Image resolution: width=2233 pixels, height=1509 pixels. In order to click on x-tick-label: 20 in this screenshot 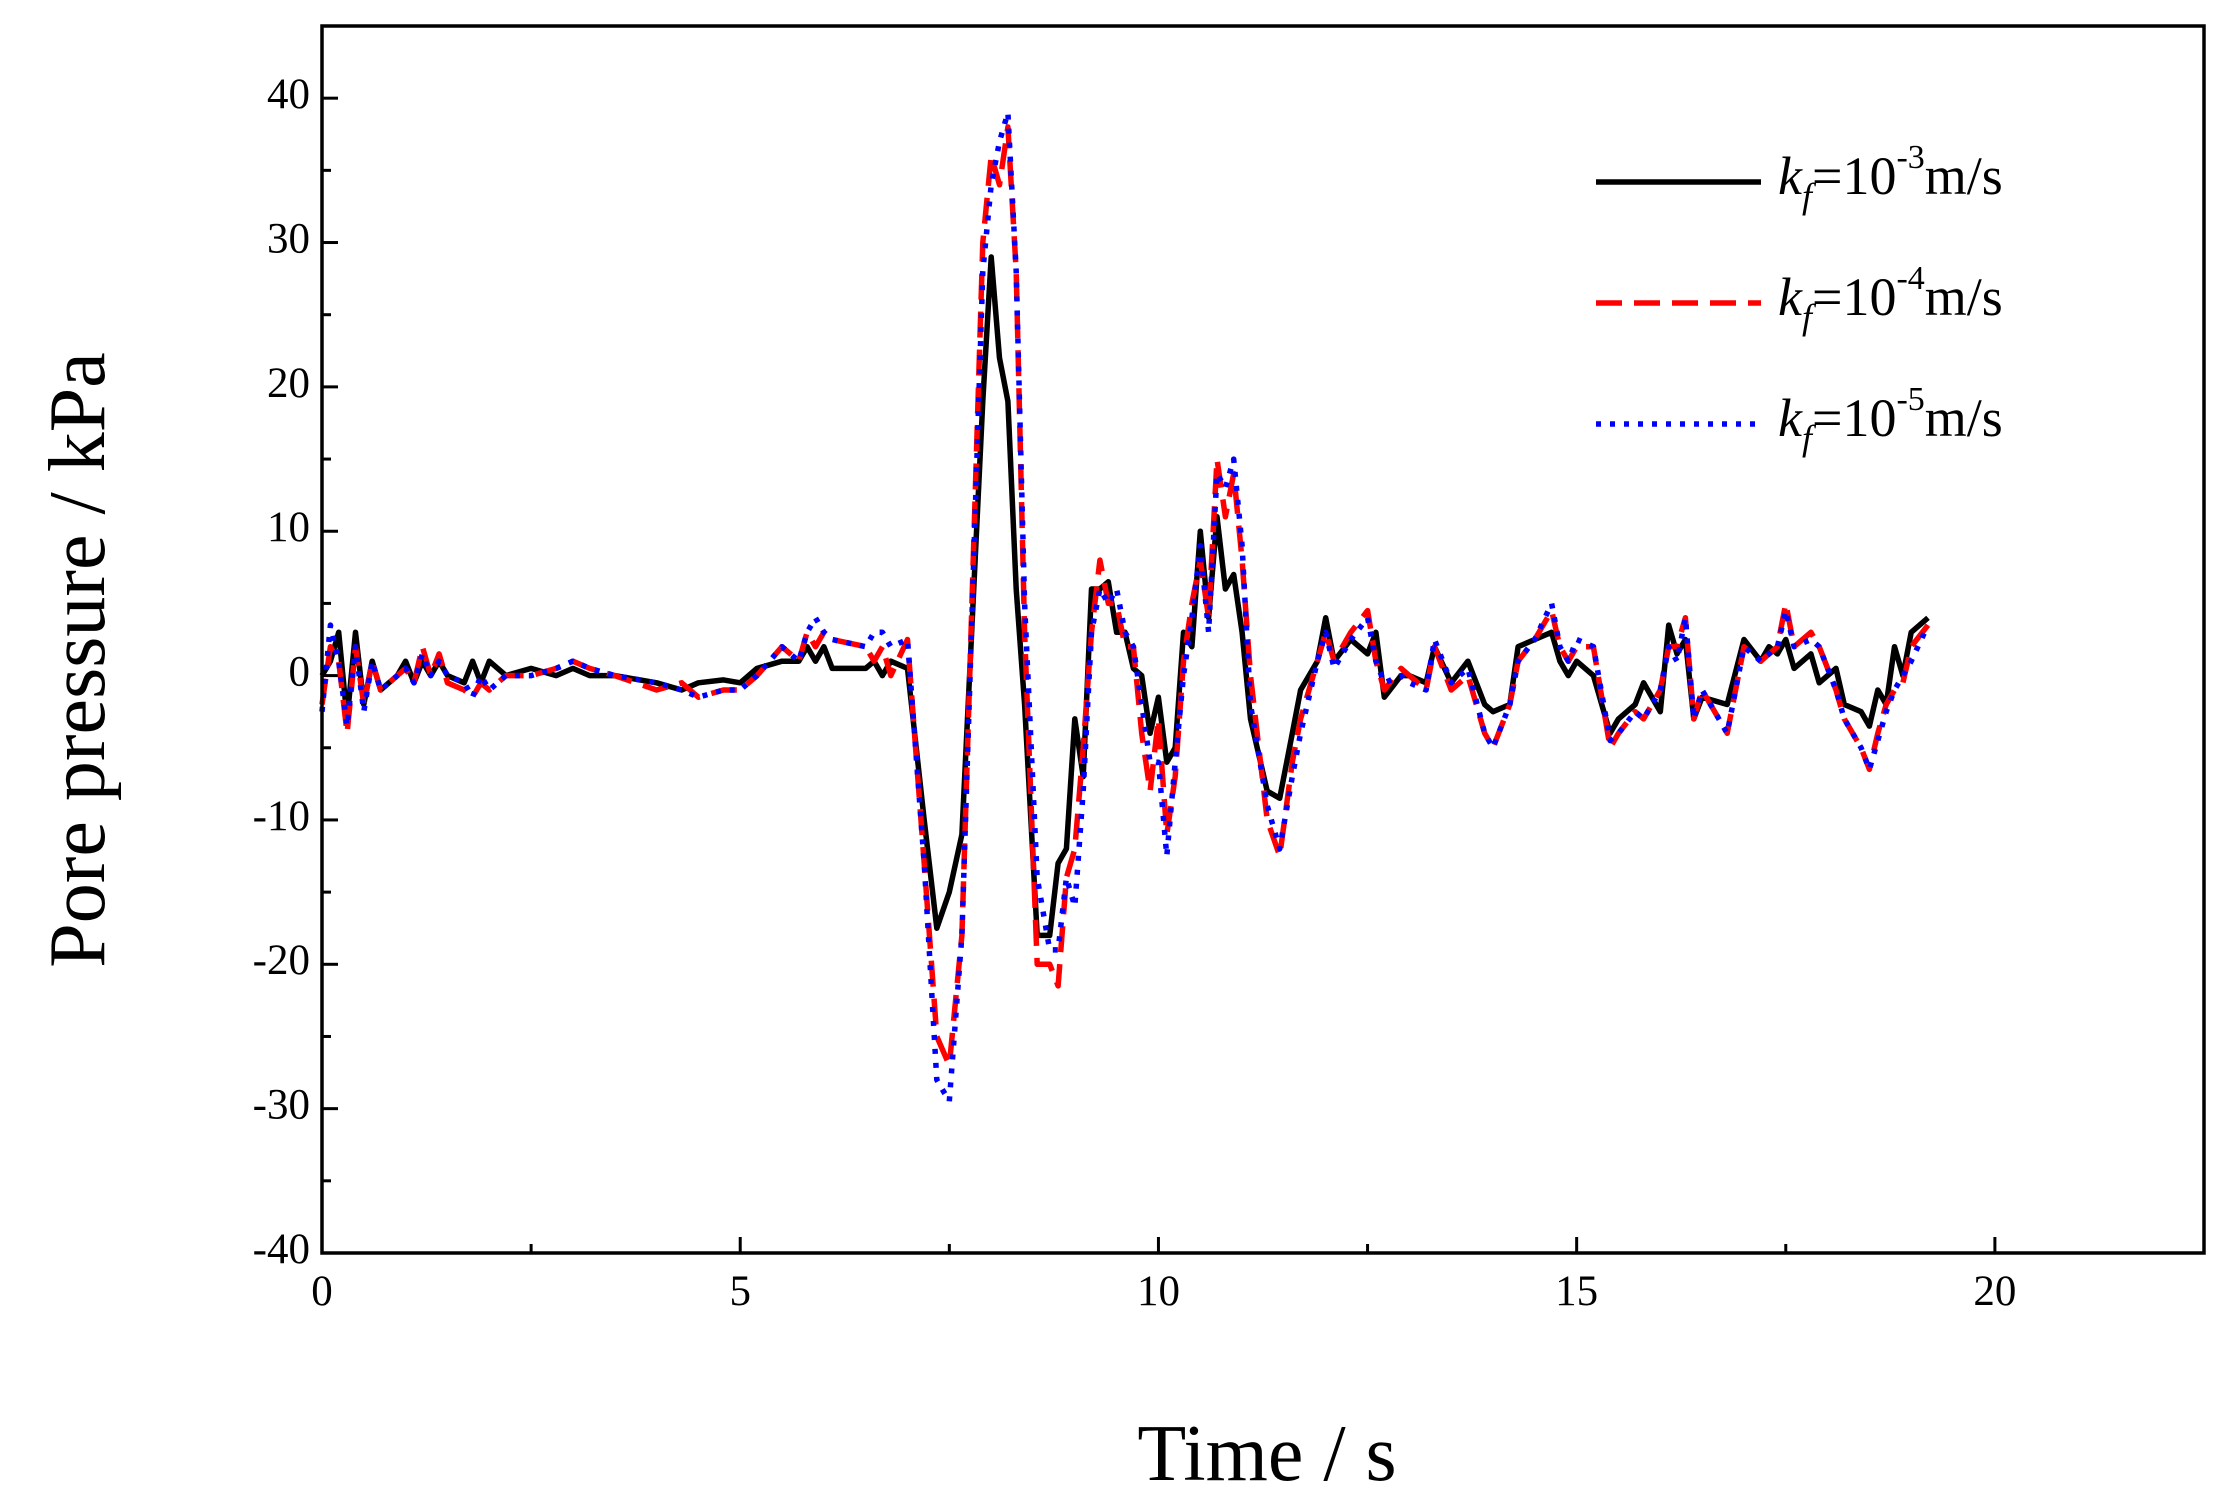, I will do `click(1994, 1291)`.